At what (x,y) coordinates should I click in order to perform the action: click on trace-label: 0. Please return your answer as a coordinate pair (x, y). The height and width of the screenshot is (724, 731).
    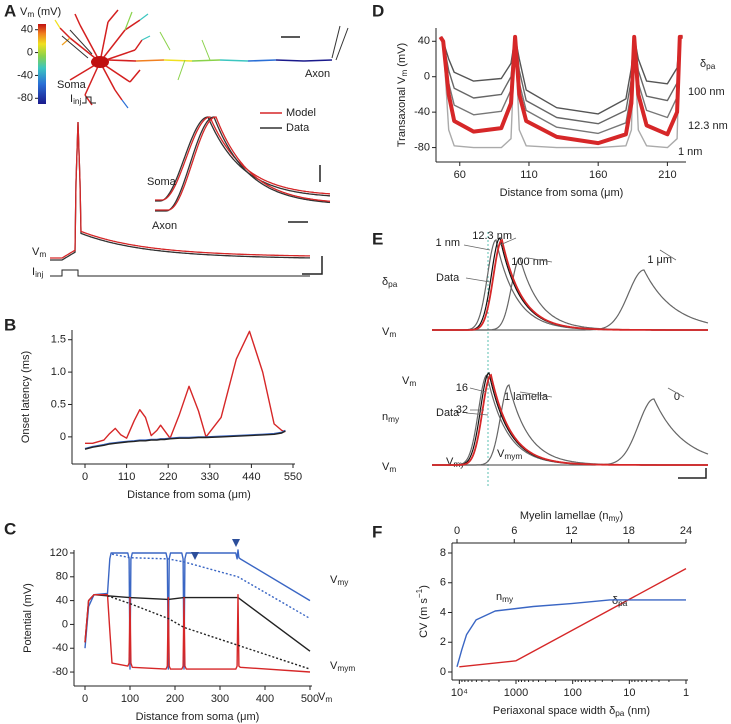
    Looking at the image, I should click on (677, 397).